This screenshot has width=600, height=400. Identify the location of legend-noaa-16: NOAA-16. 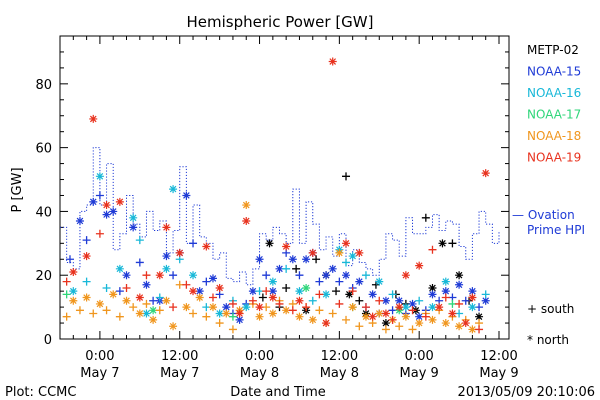
(554, 93).